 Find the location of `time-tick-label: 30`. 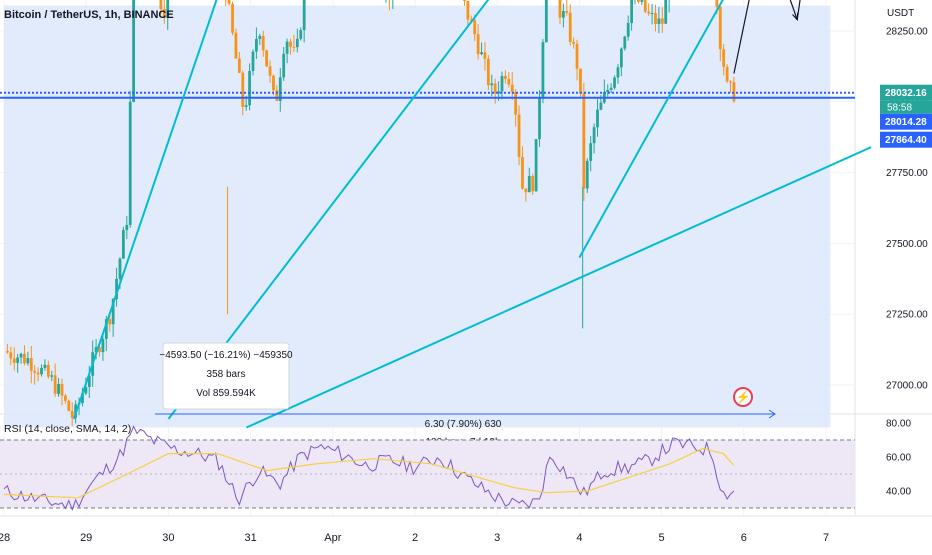

time-tick-label: 30 is located at coordinates (168, 538).